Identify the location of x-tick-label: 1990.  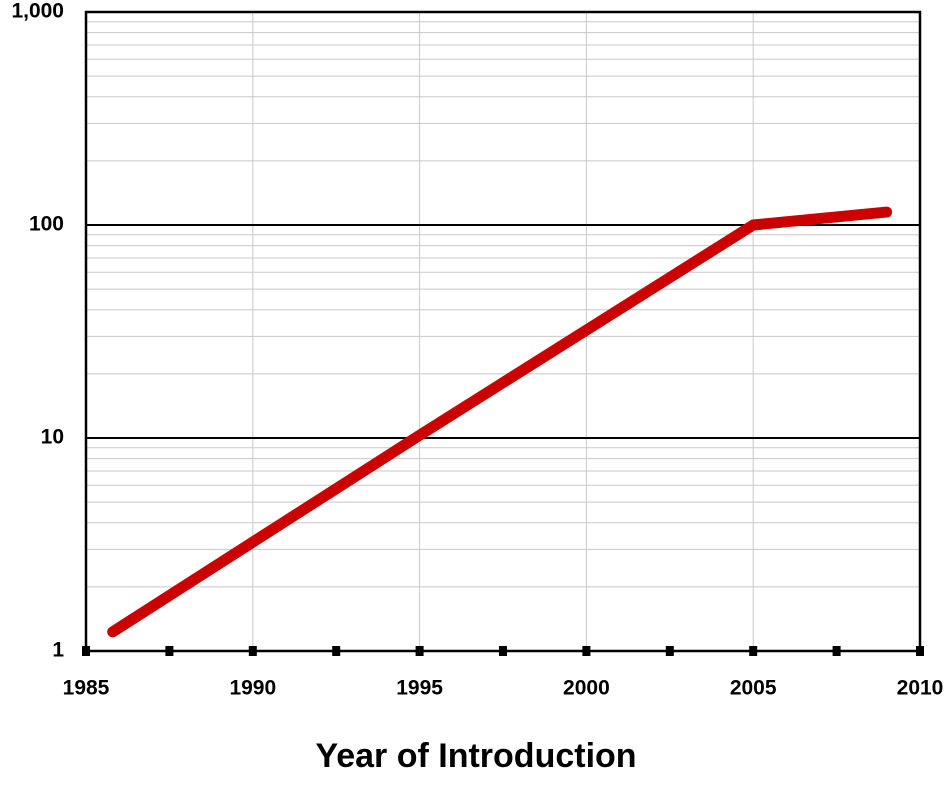
(252, 688).